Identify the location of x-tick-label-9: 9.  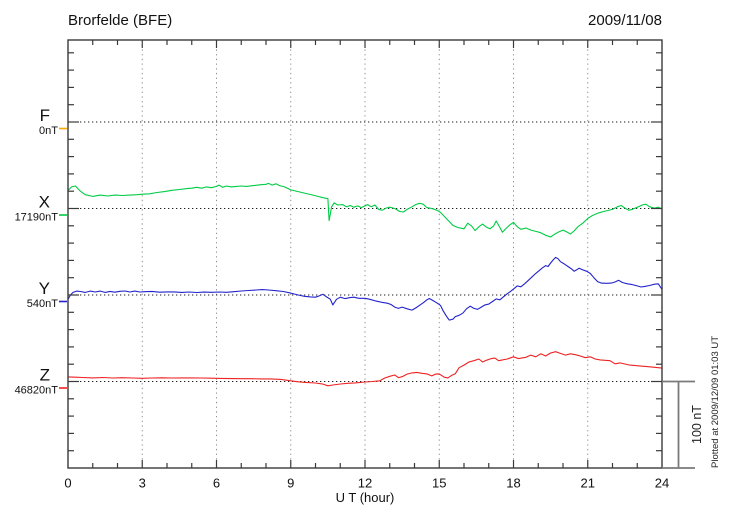
(290, 483).